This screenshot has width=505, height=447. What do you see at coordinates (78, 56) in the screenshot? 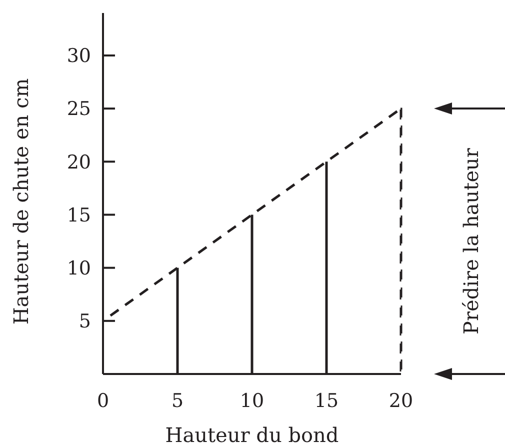
I see `y-tick-label: 30` at bounding box center [78, 56].